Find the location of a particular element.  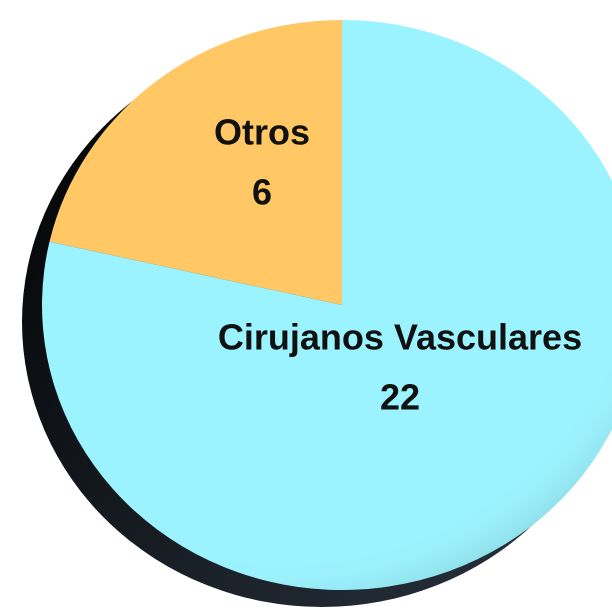

slice-label: Cirujanos Vasculares is located at coordinates (400, 337).